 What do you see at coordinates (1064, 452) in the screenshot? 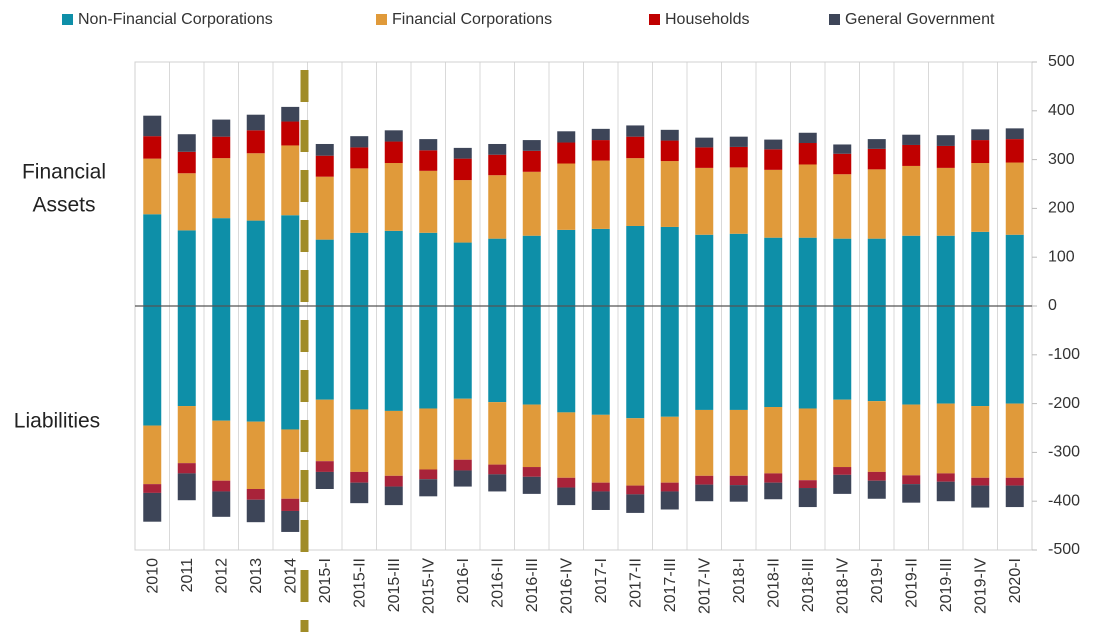
I see `y-tick-label: -300` at bounding box center [1064, 452].